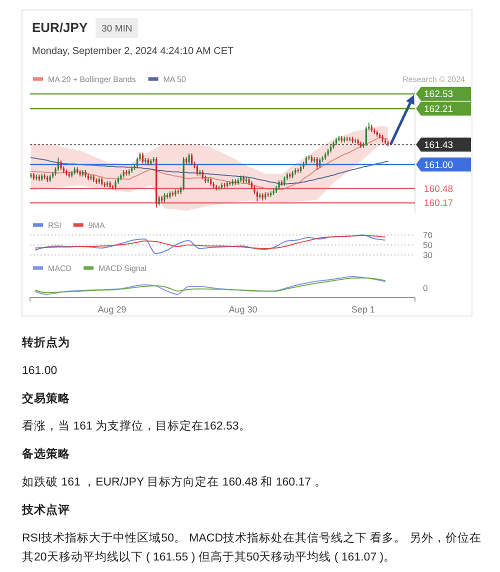 The image size is (500, 572). Describe the element at coordinates (439, 109) in the screenshot. I see `y-tick-label: 162.21` at that location.